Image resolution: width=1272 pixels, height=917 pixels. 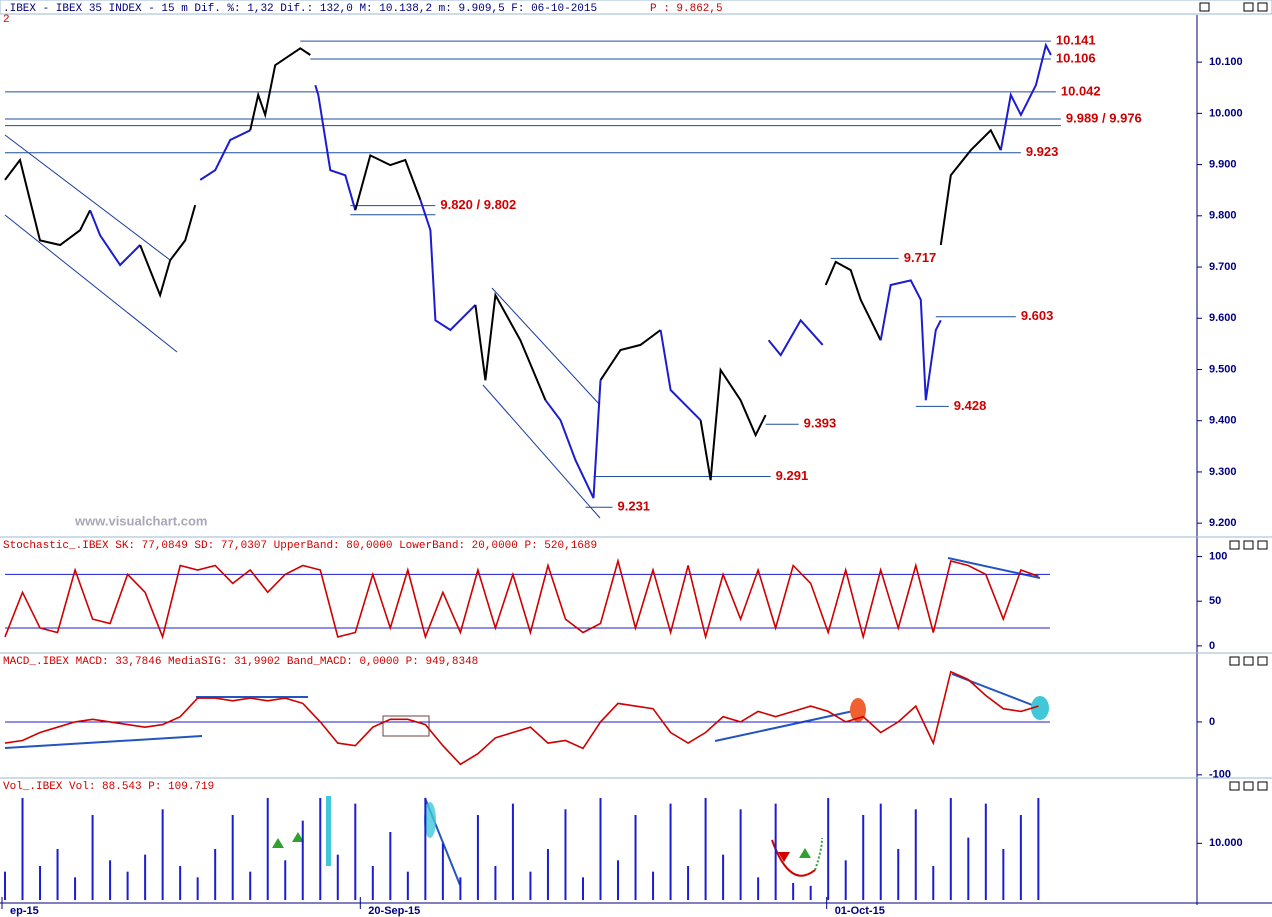 I want to click on y-tick-label: 9.900, so click(x=1223, y=164).